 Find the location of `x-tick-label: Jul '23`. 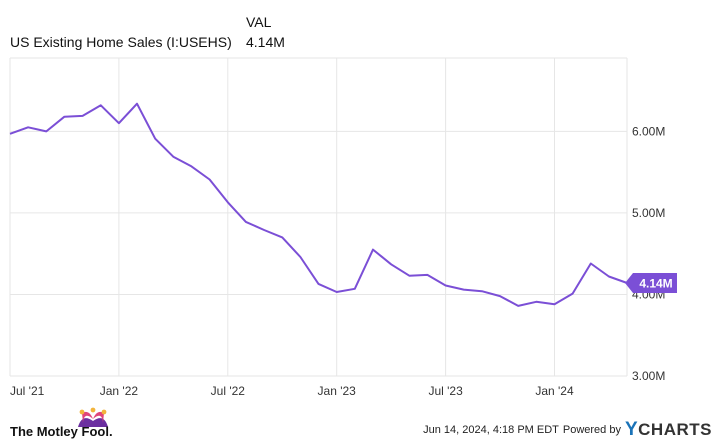

x-tick-label: Jul '23 is located at coordinates (445, 391).